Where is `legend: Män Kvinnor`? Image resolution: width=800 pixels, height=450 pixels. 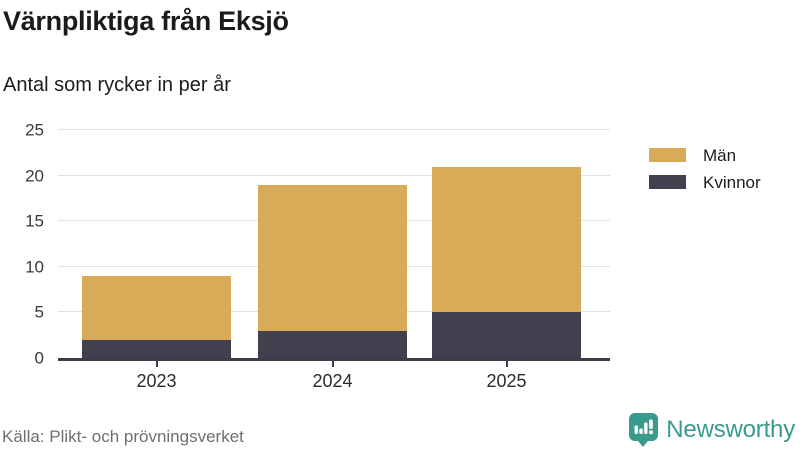 legend: Män Kvinnor is located at coordinates (705, 173).